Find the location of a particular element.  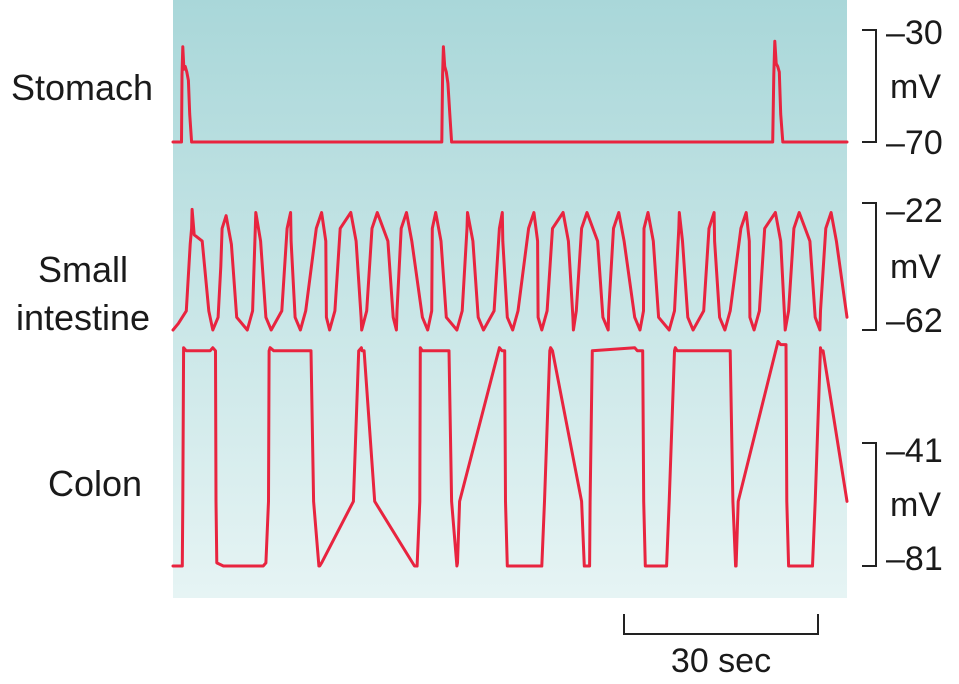

small-intestine-scale-top: –22 is located at coordinates (914, 211).